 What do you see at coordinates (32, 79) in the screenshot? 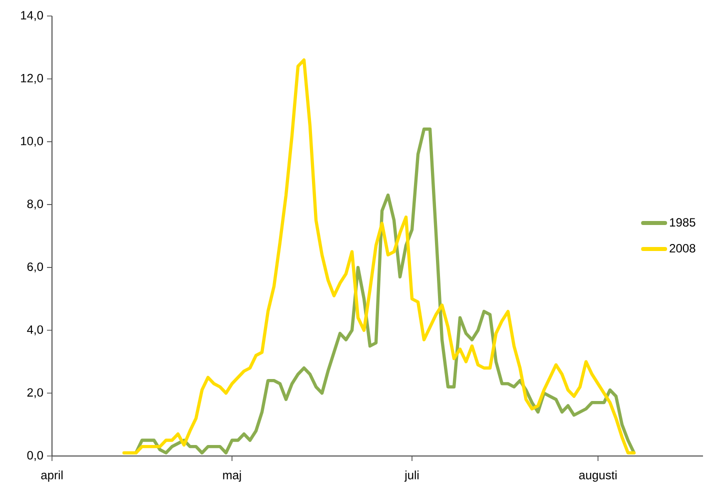
I see `y-tick-label: 12,0` at bounding box center [32, 79].